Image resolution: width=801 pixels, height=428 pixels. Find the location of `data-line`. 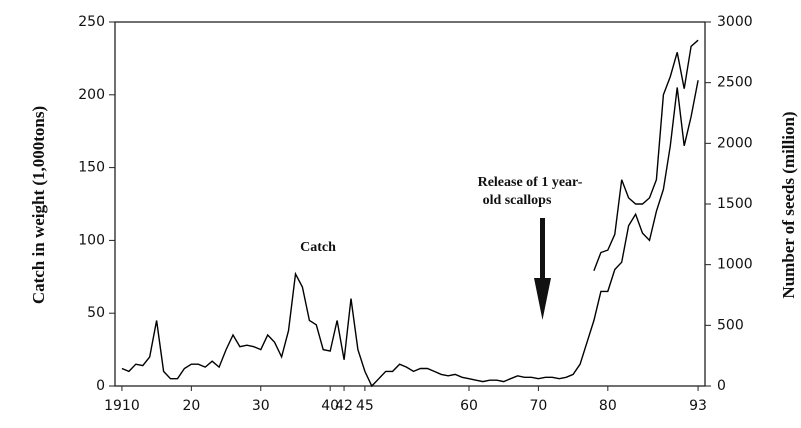

data-line is located at coordinates (646, 155).